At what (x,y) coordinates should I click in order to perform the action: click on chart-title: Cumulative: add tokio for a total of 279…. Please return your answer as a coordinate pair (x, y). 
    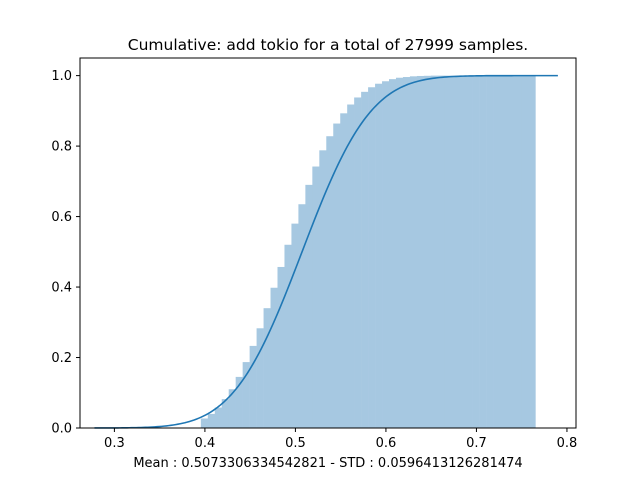
    Looking at the image, I should click on (328, 45).